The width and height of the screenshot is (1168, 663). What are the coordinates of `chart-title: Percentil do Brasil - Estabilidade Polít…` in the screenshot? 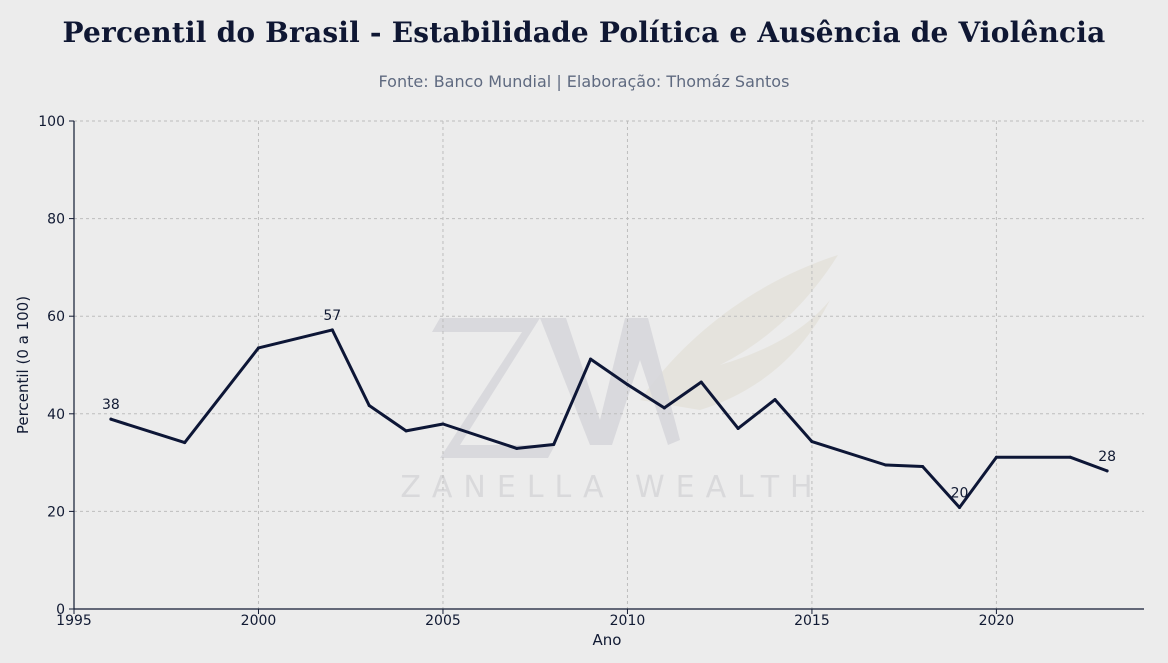 It's located at (584, 32).